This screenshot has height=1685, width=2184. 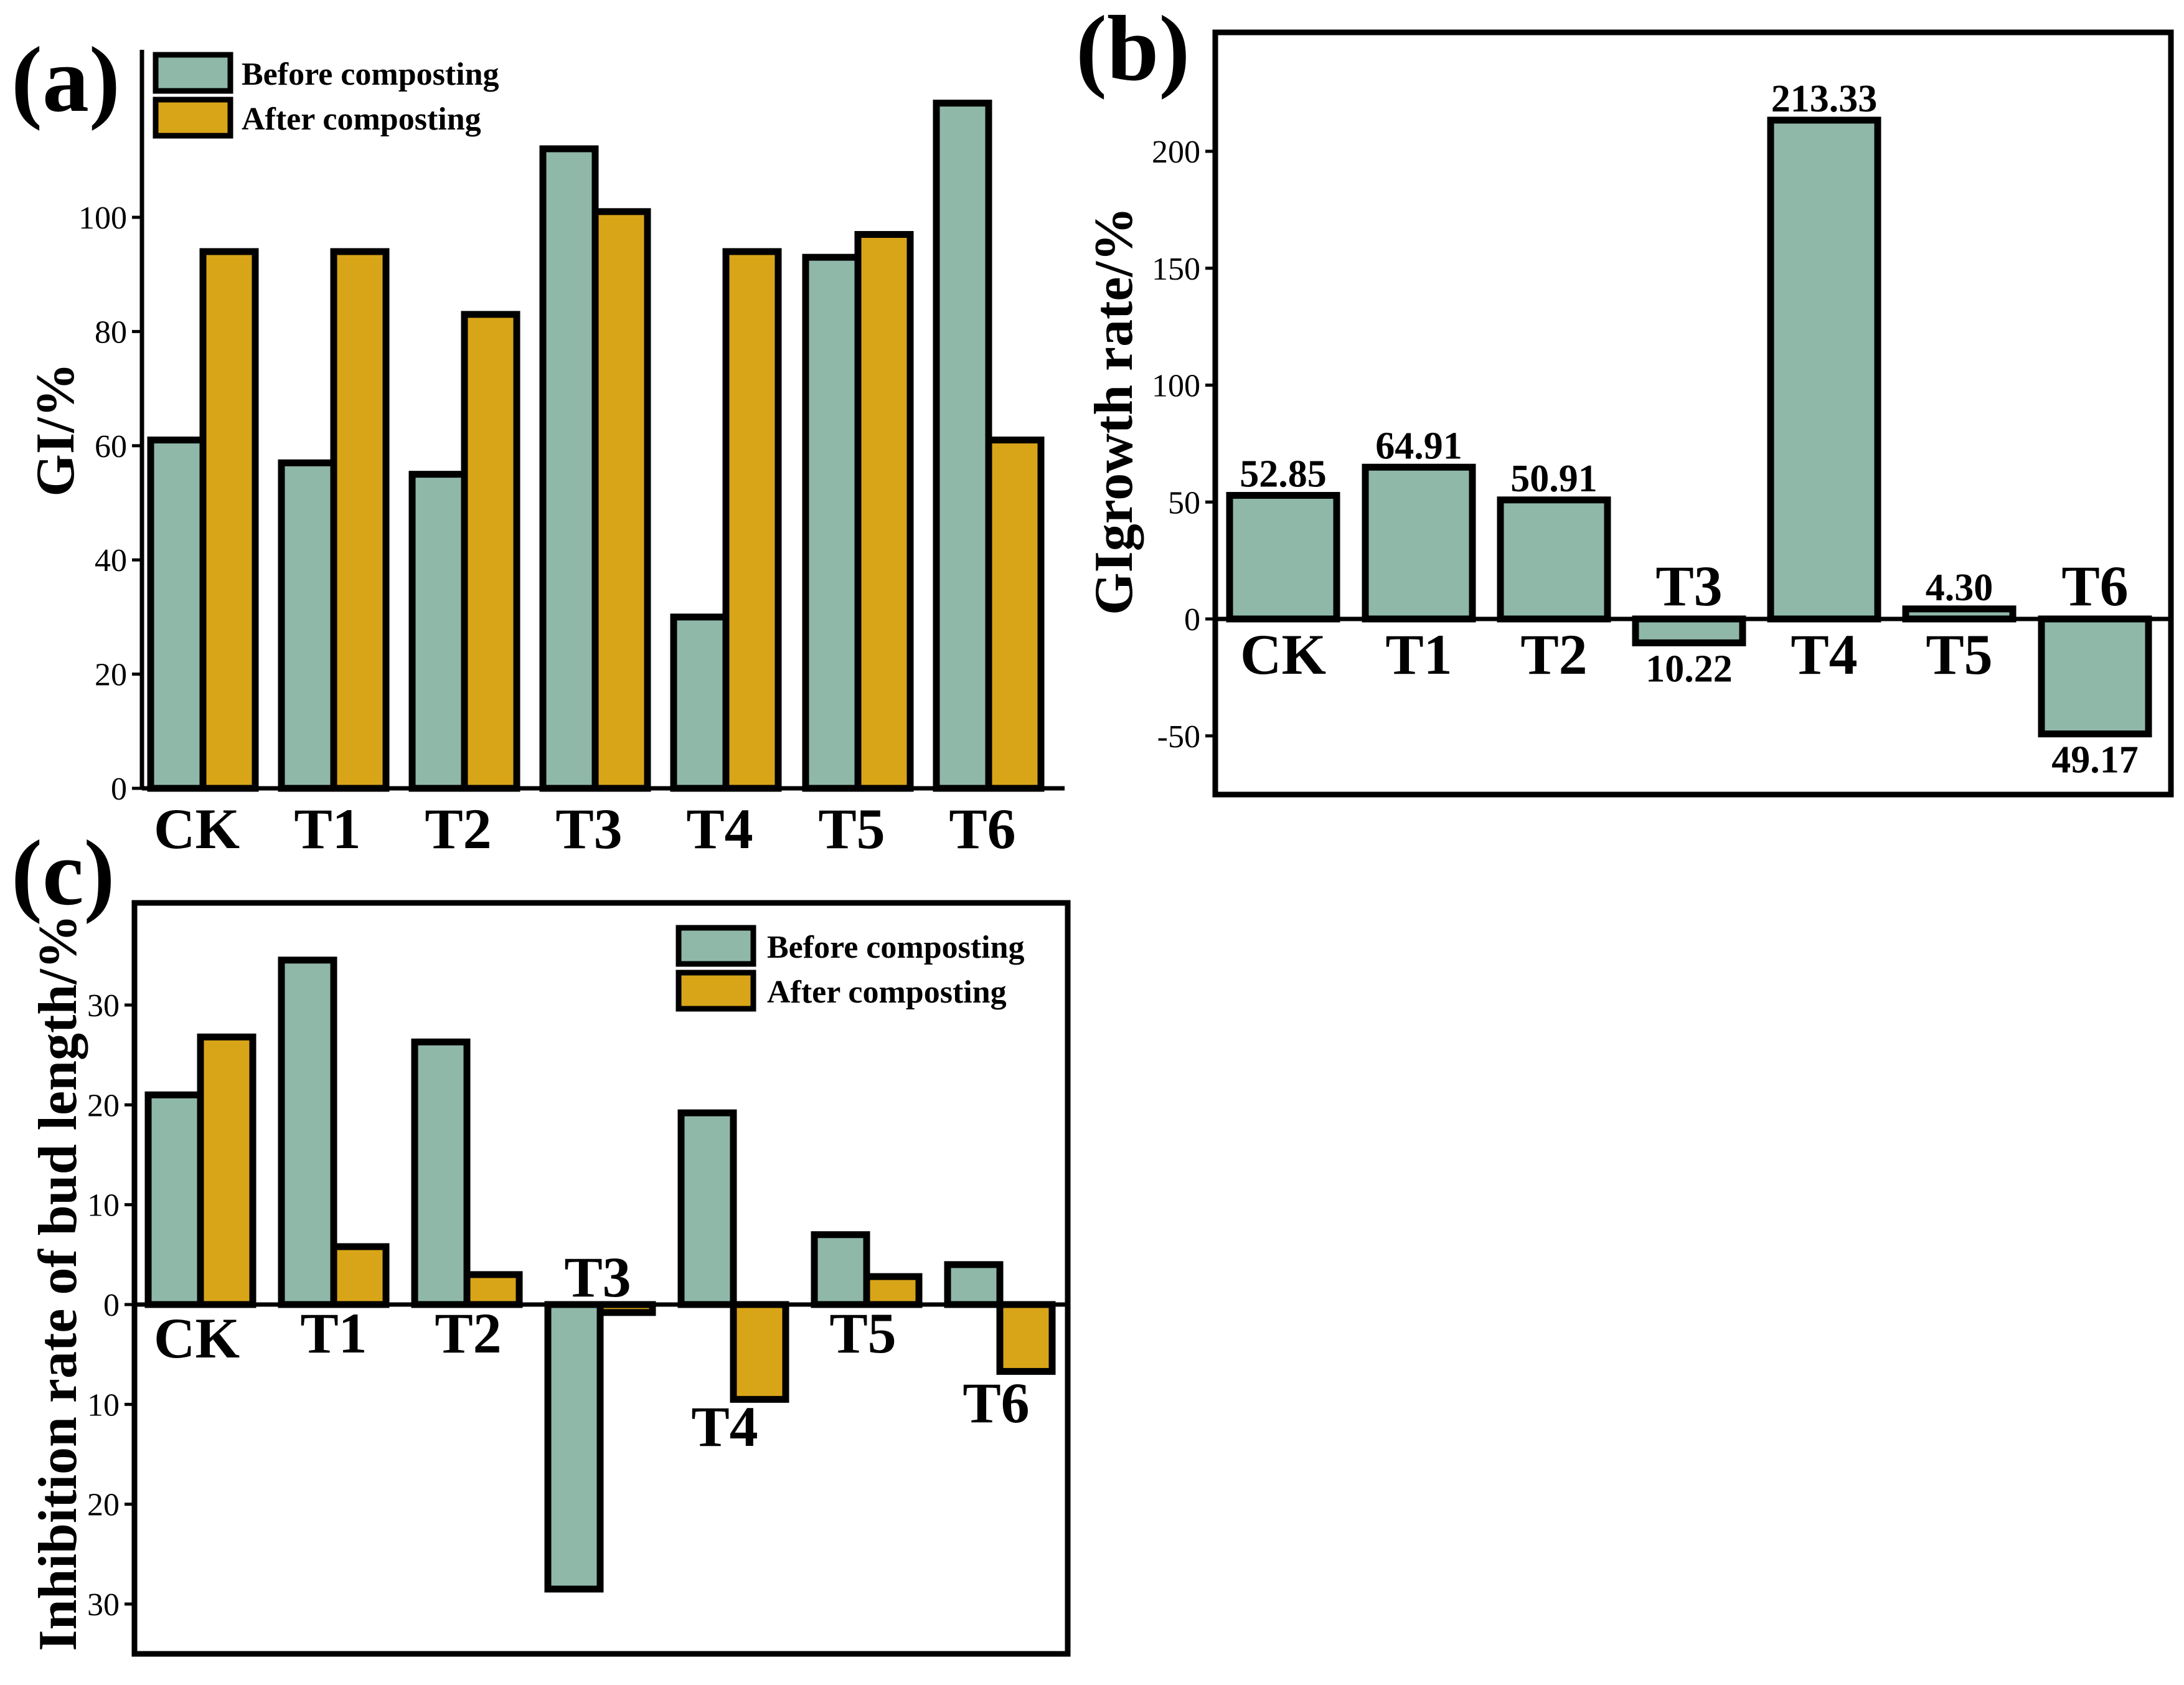 What do you see at coordinates (1283, 654) in the screenshot?
I see `panel-b-category-label: CK` at bounding box center [1283, 654].